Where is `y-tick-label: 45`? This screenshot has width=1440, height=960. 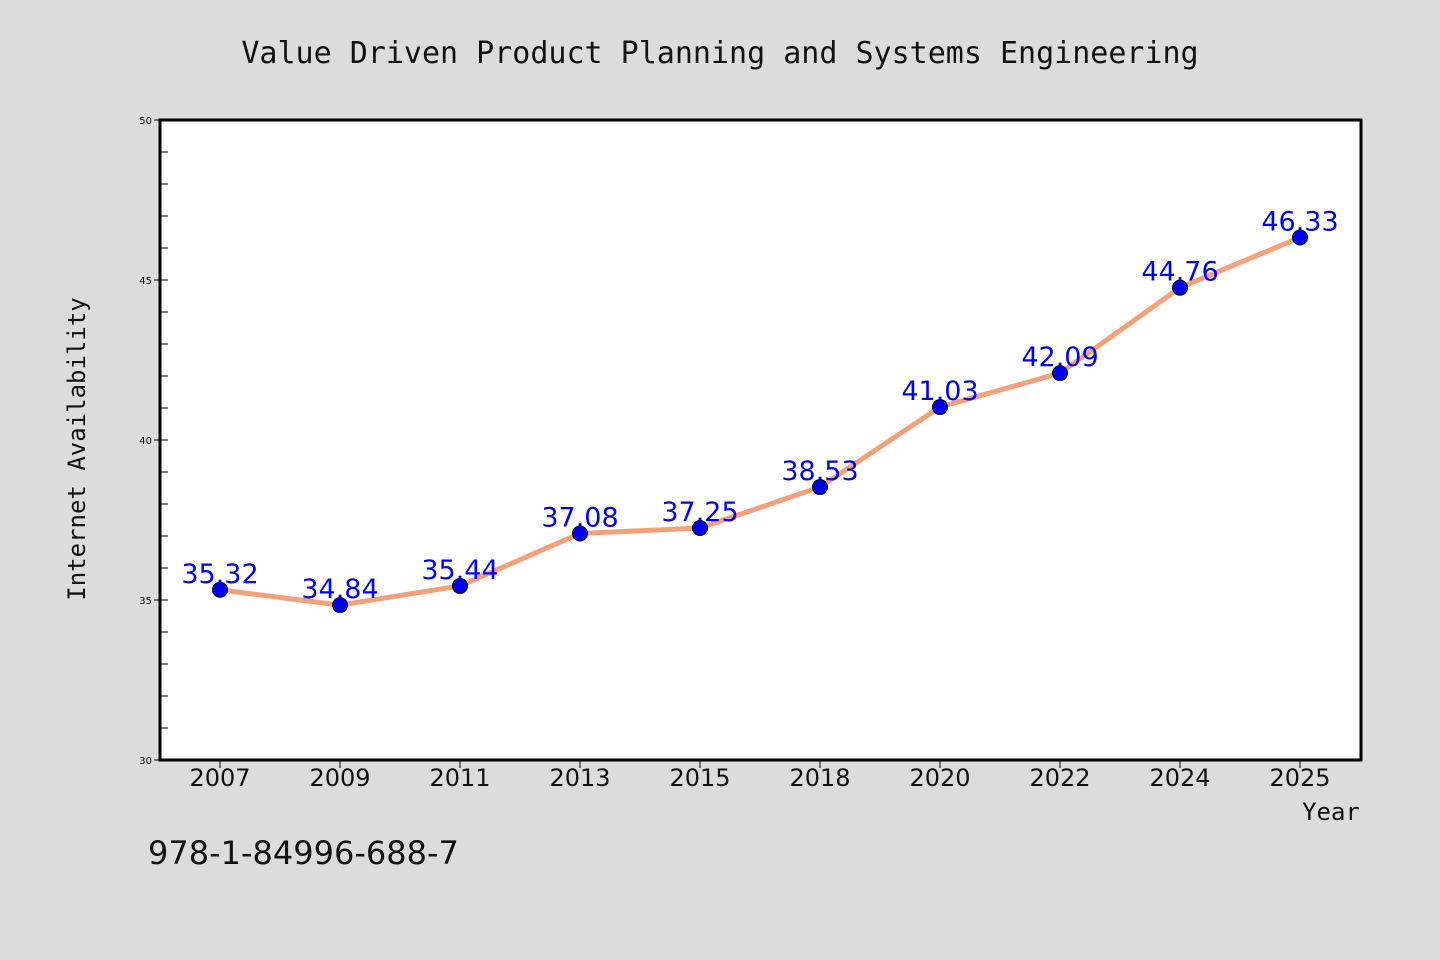 y-tick-label: 45 is located at coordinates (145, 281).